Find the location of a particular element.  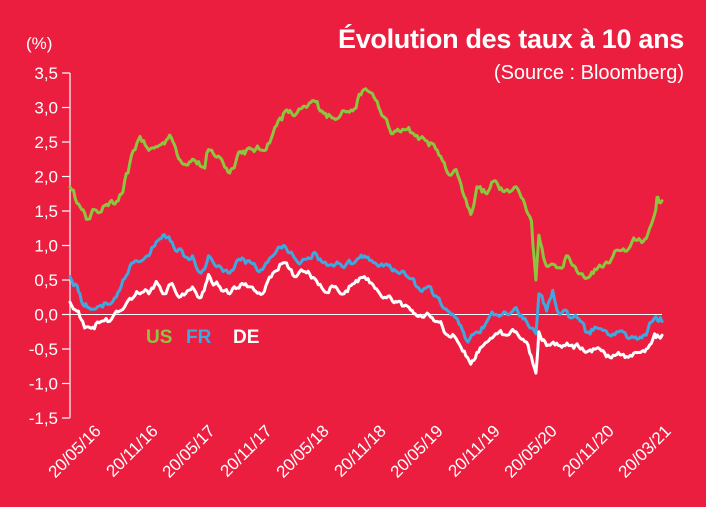

legend-us: US is located at coordinates (159, 337).